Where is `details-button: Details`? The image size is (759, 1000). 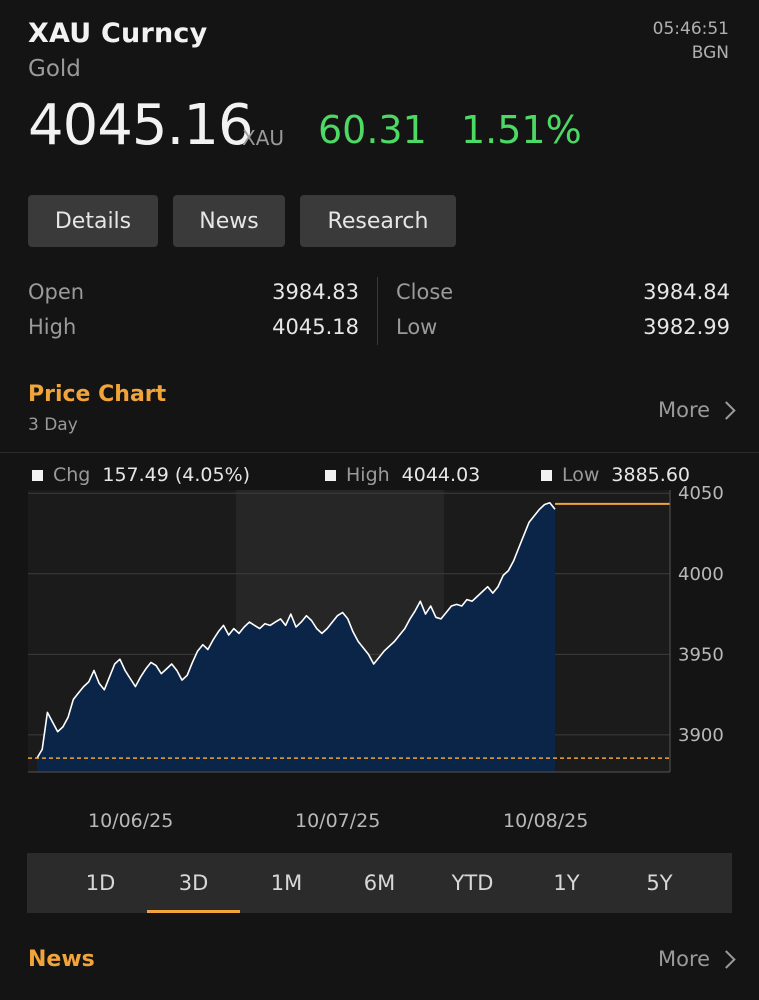
details-button: Details is located at coordinates (93, 221).